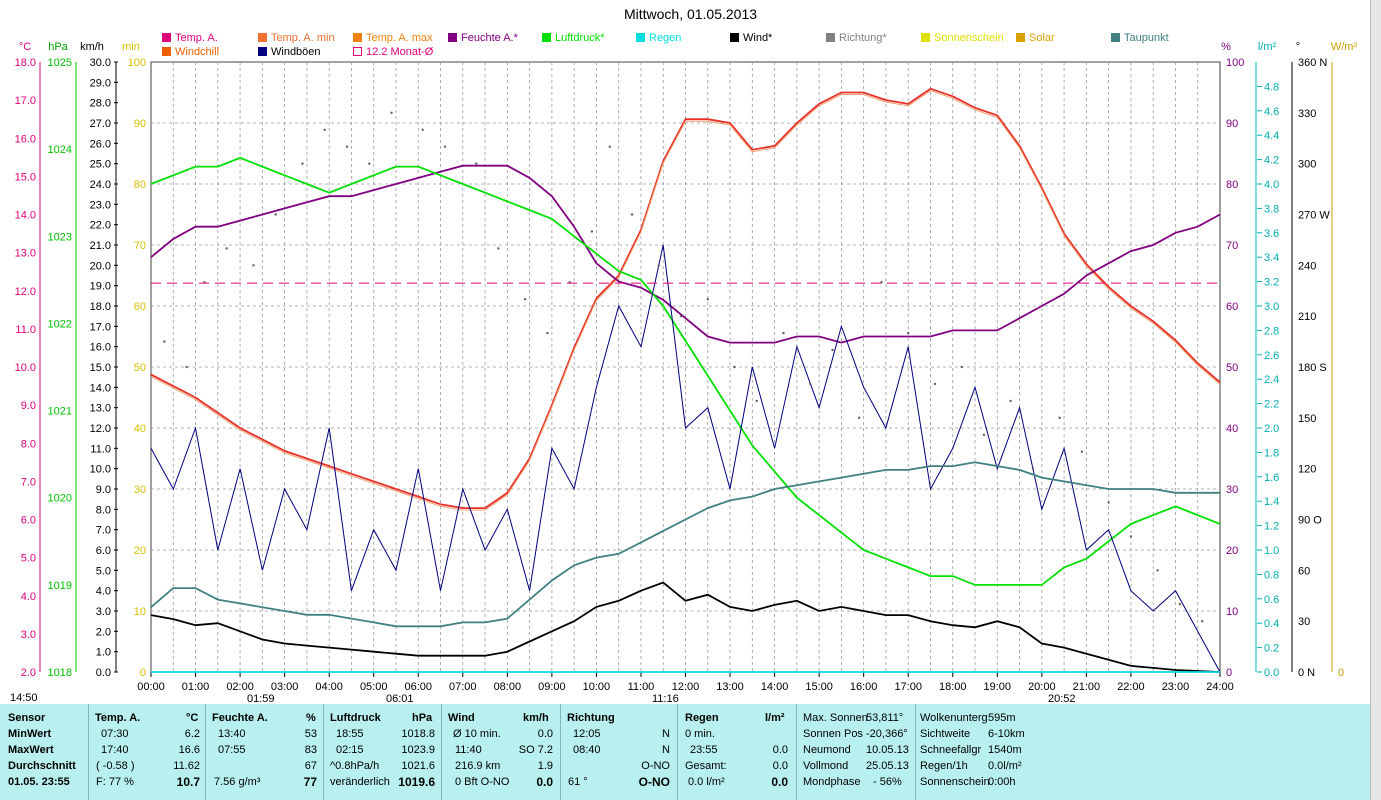 Image resolution: width=1381 pixels, height=800 pixels. Describe the element at coordinates (103, 632) in the screenshot. I see `wind-tick: 2.0` at that location.